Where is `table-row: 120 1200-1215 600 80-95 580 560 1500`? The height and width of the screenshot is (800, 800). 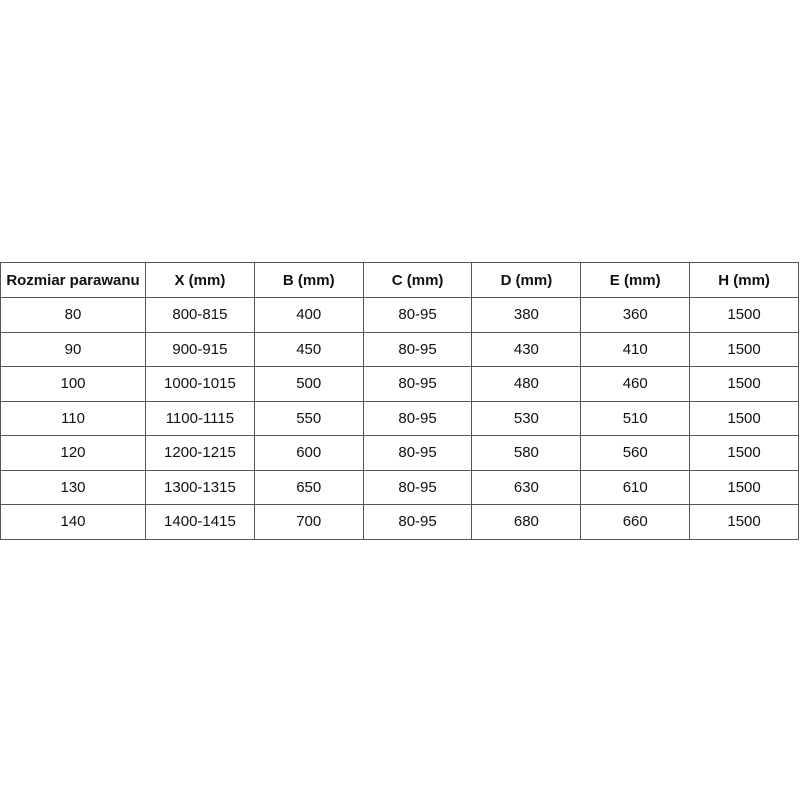
table-row: 120 1200-1215 600 80-95 580 560 1500 is located at coordinates (399, 453).